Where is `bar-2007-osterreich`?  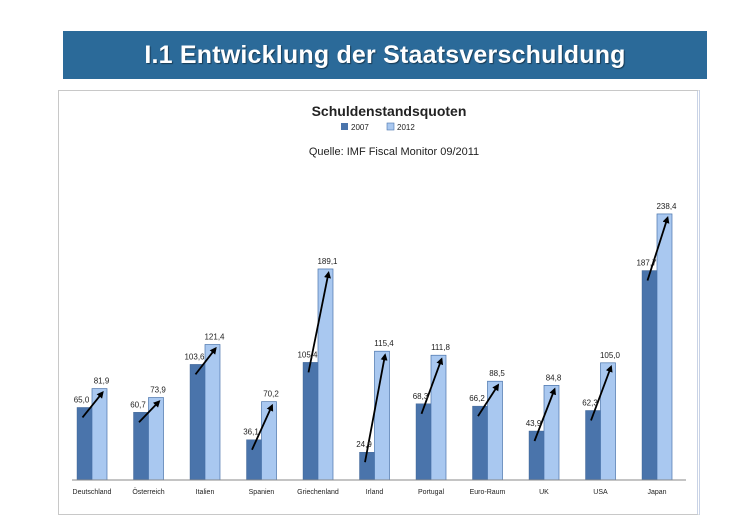 bar-2007-osterreich is located at coordinates (141, 446).